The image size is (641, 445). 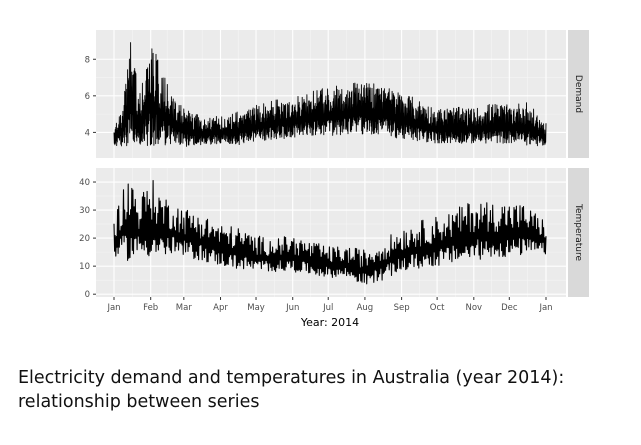 I want to click on x-tick-label: Jun, so click(x=292, y=308).